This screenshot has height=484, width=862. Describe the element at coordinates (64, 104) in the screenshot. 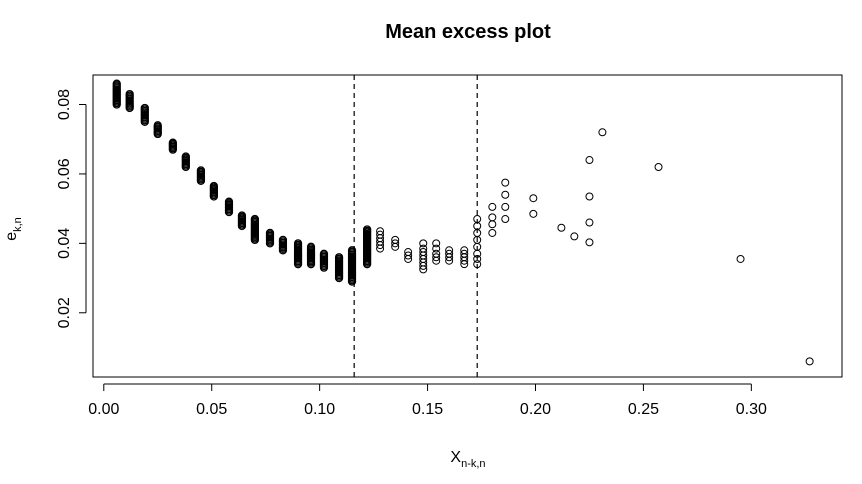

I see `y-tick-label: 0.08` at that location.